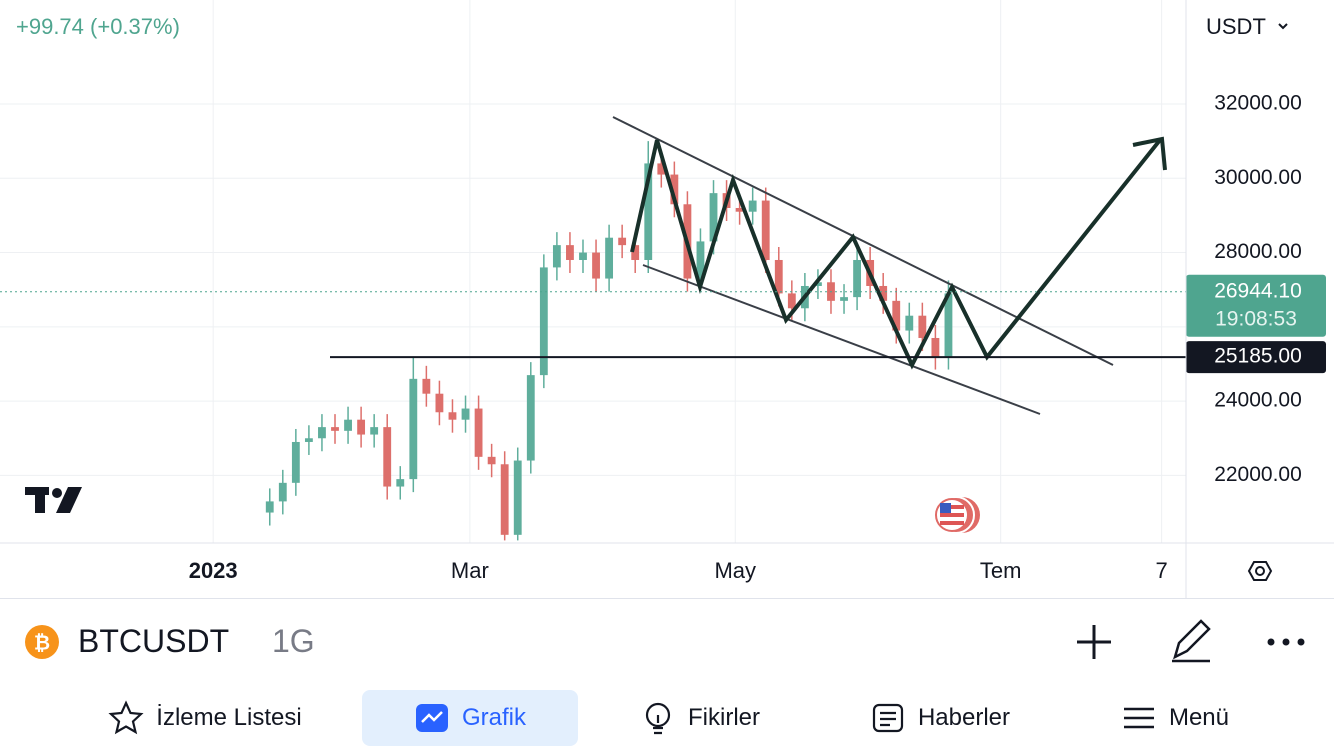 The width and height of the screenshot is (1334, 750). Describe the element at coordinates (470, 570) in the screenshot. I see `x-tick-label: Mar` at that location.